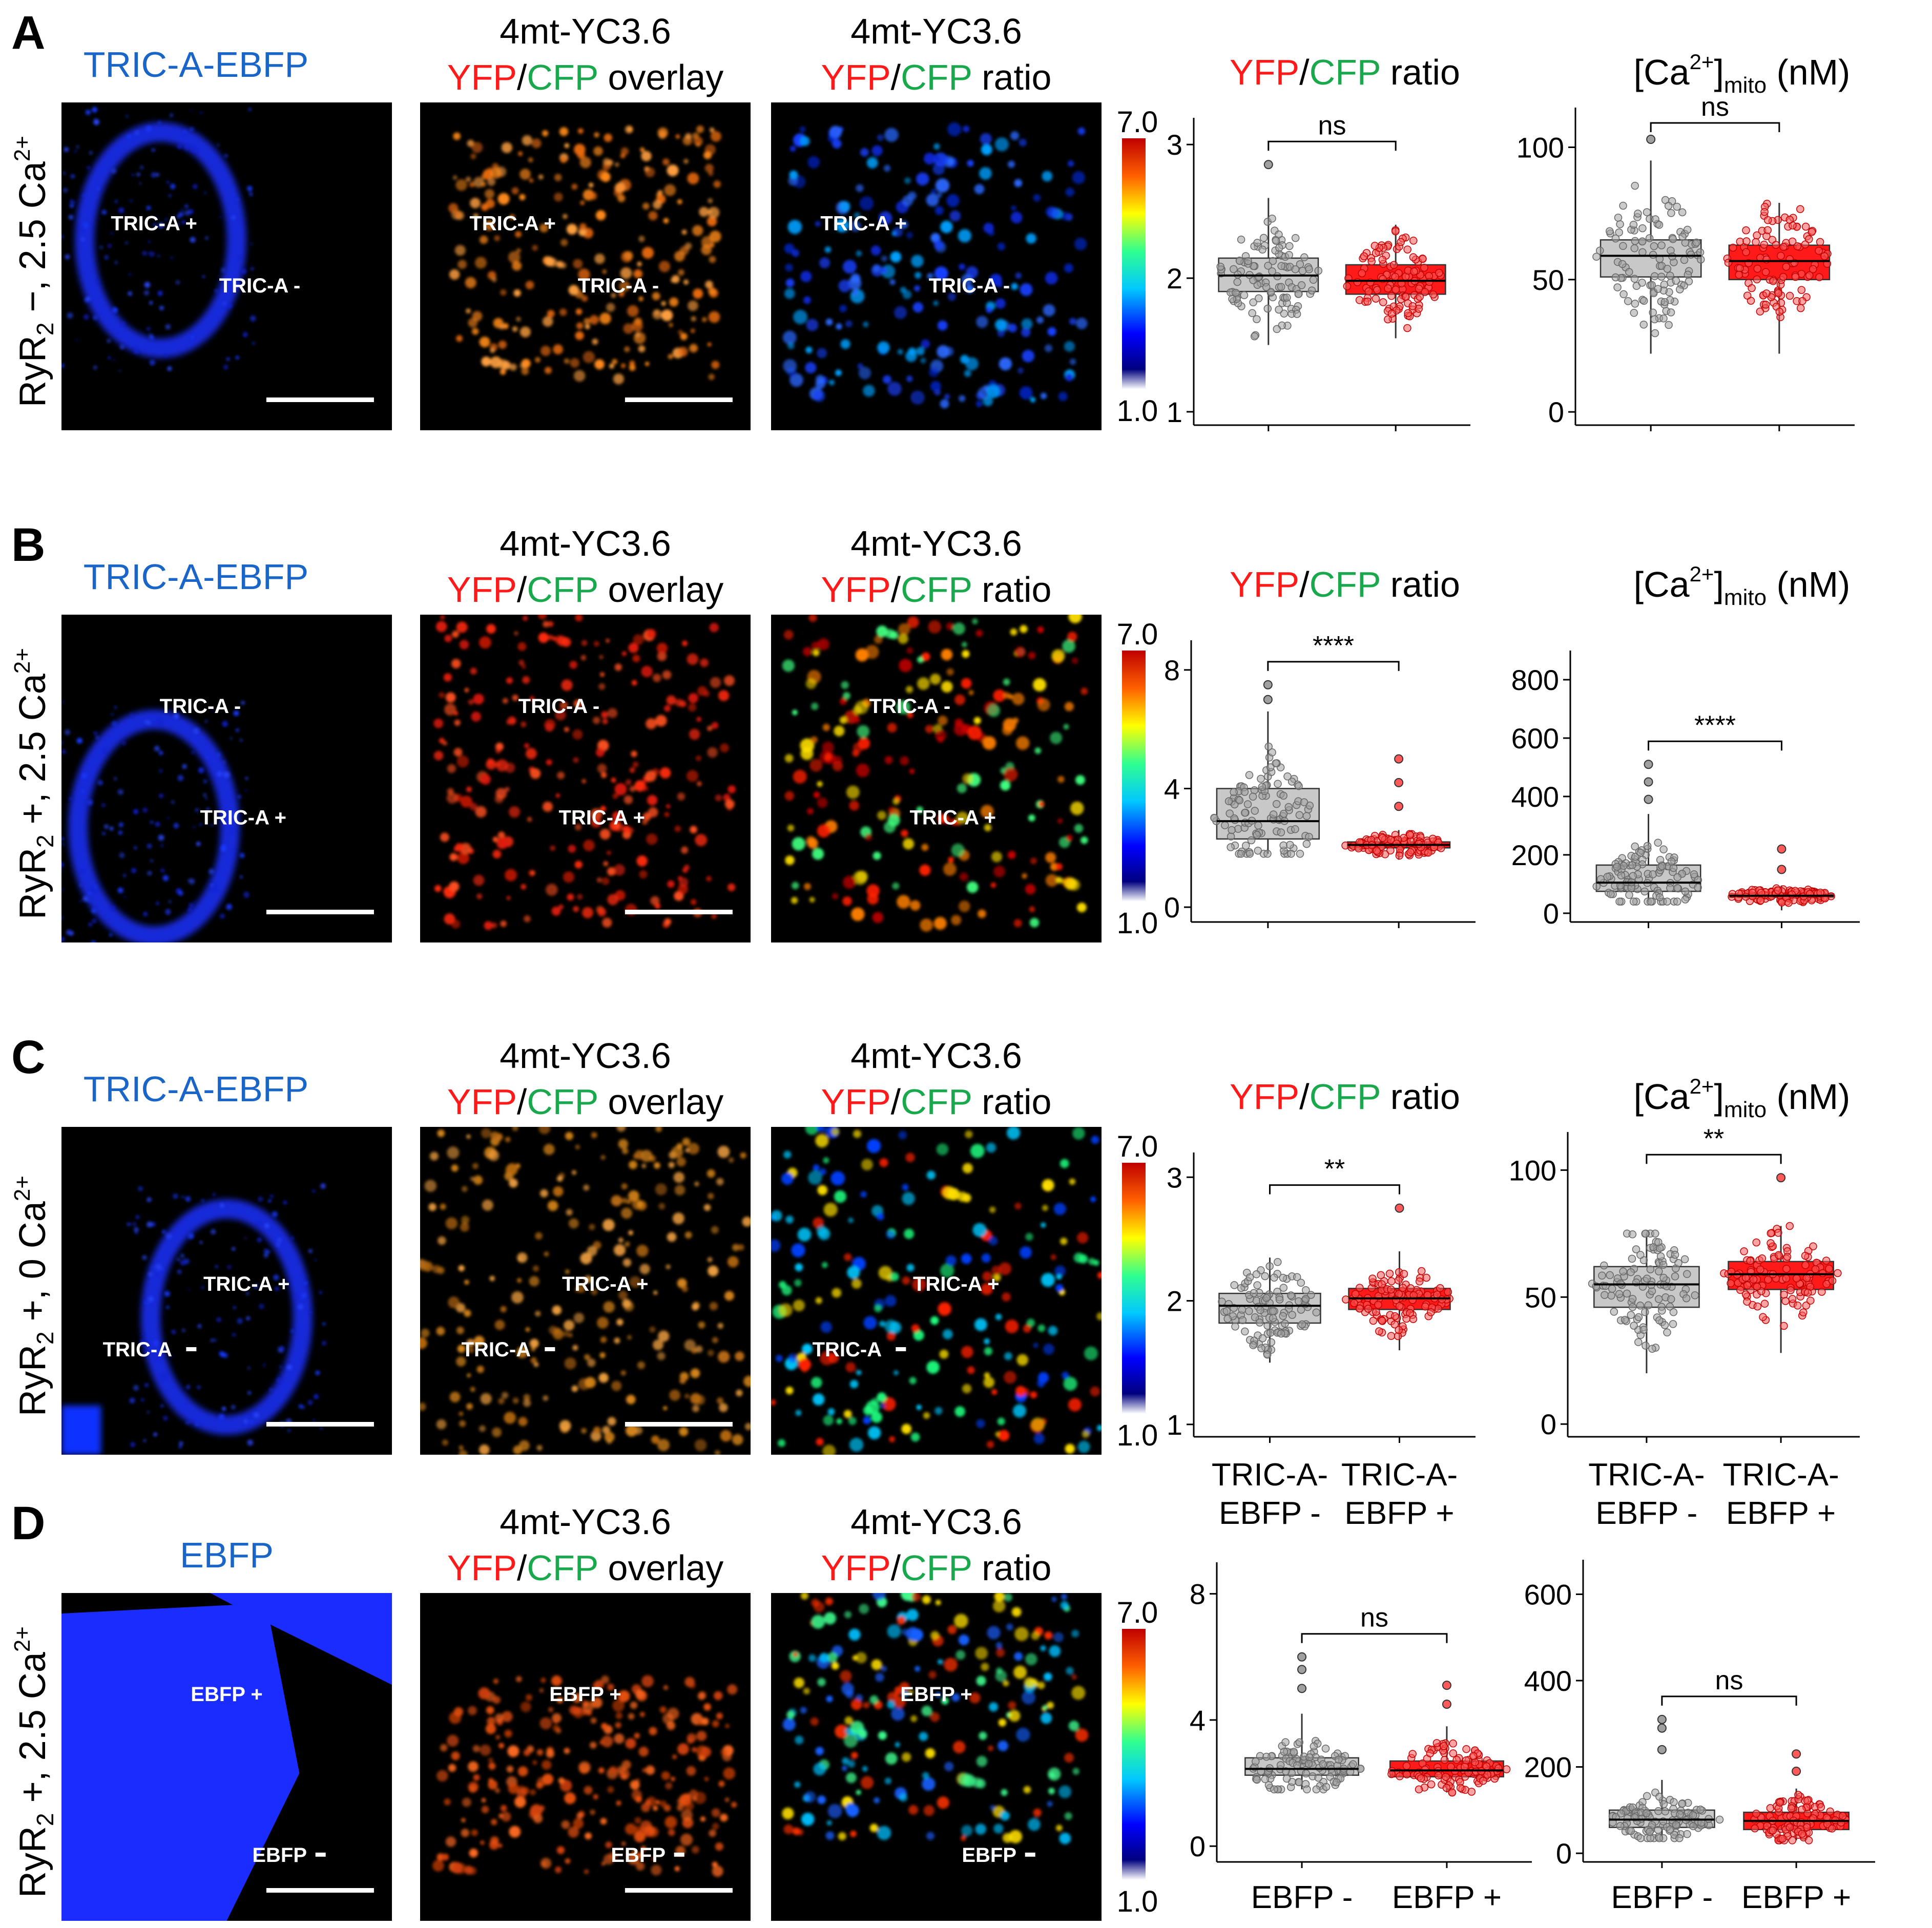 This screenshot has width=1932, height=1928. What do you see at coordinates (1318, 271) in the screenshot?
I see `boxplot-a-0: 1 2 3 ns` at bounding box center [1318, 271].